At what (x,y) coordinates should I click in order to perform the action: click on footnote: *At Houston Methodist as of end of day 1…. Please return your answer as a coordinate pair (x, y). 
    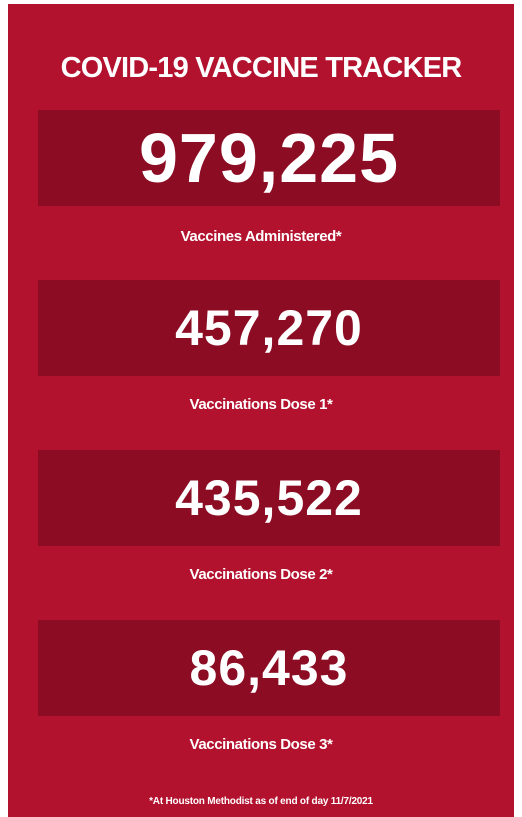
    Looking at the image, I should click on (261, 801).